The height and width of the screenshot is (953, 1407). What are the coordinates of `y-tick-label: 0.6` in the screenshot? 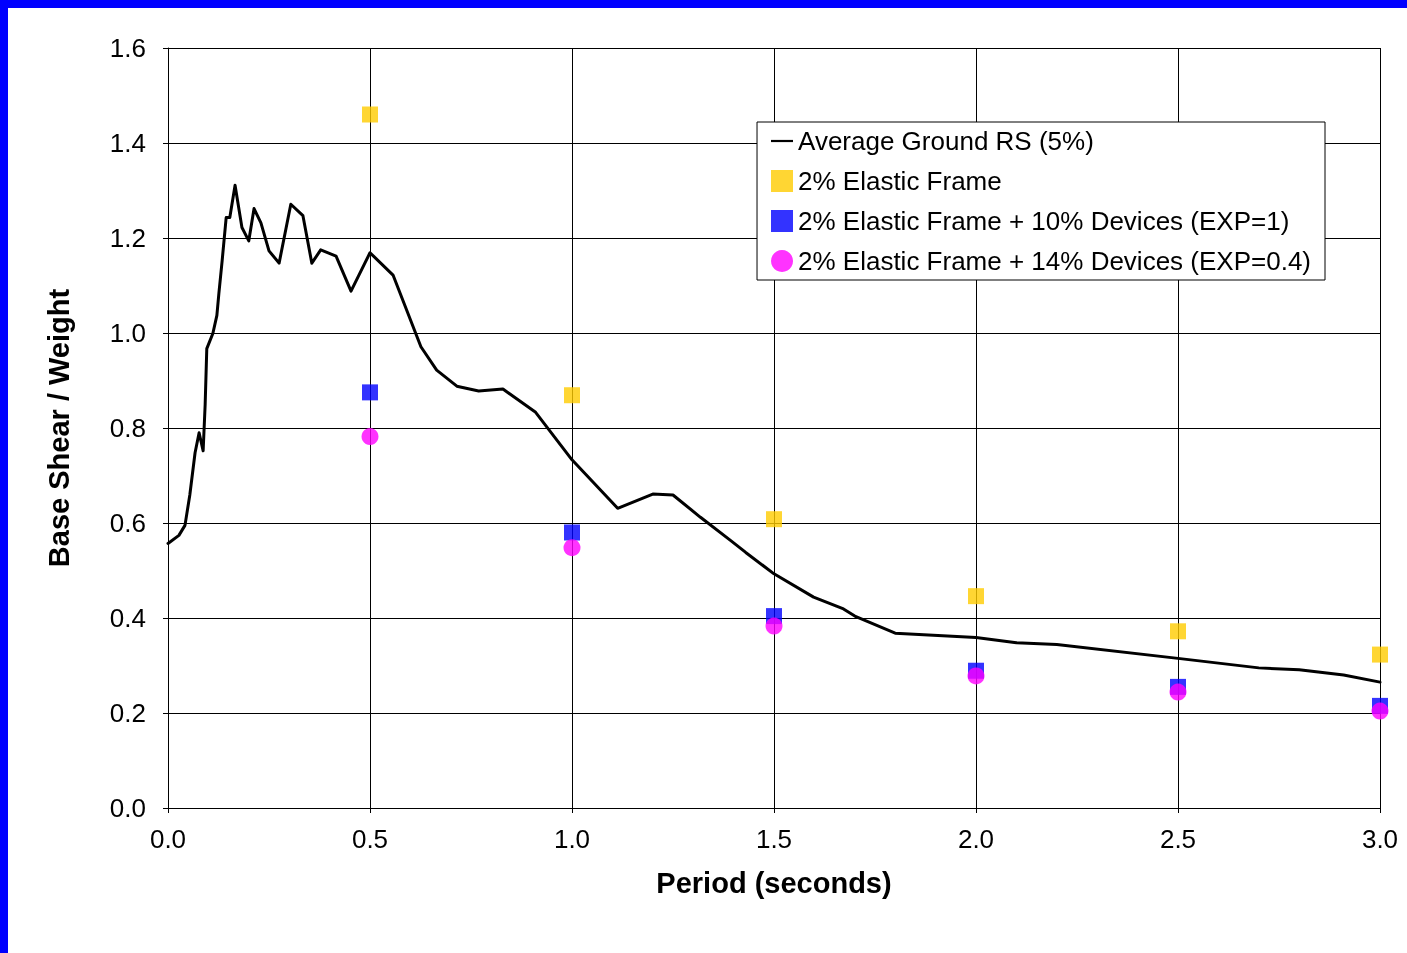 It's located at (127, 523).